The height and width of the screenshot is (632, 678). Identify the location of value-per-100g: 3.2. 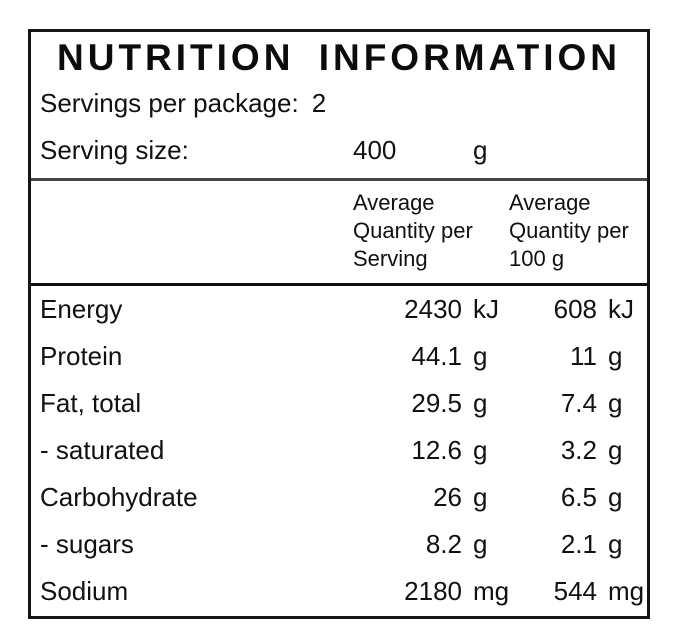
(578, 450).